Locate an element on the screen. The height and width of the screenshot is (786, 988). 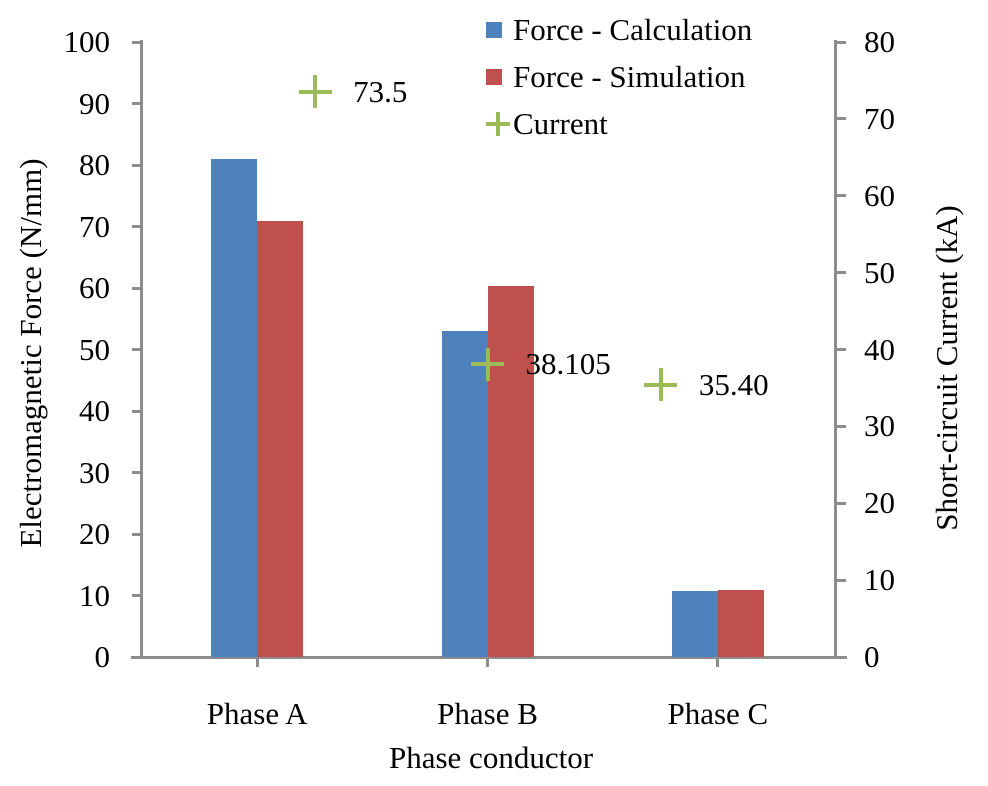
left-y-axis-title: Electromagnetic Force (N/mm) is located at coordinates (30, 353).